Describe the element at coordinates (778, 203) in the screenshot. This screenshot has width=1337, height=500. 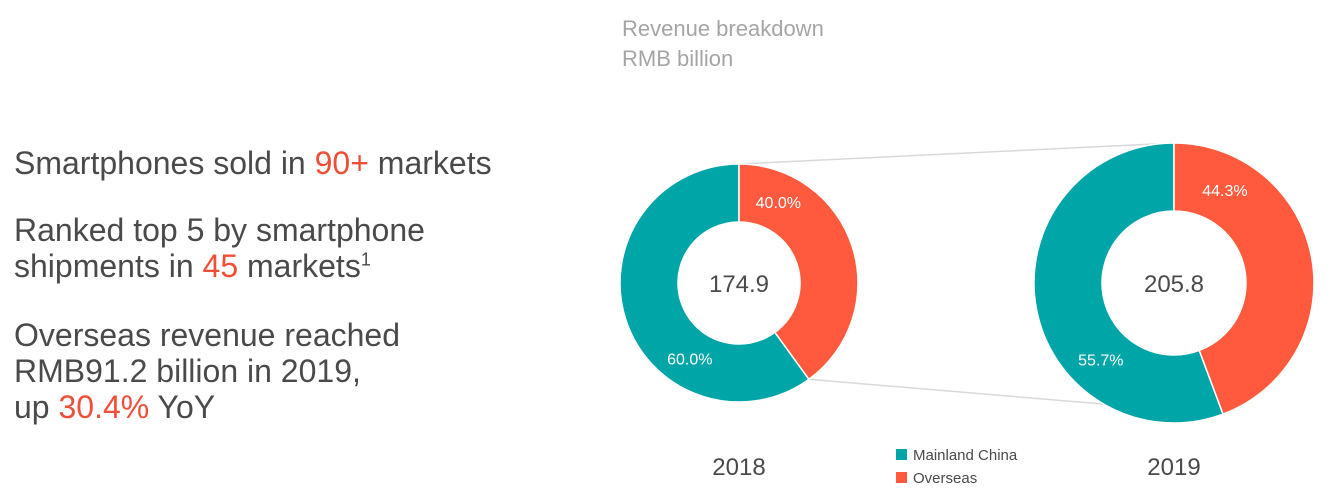
I see `slice-label-overseas-2018: 40.0%` at that location.